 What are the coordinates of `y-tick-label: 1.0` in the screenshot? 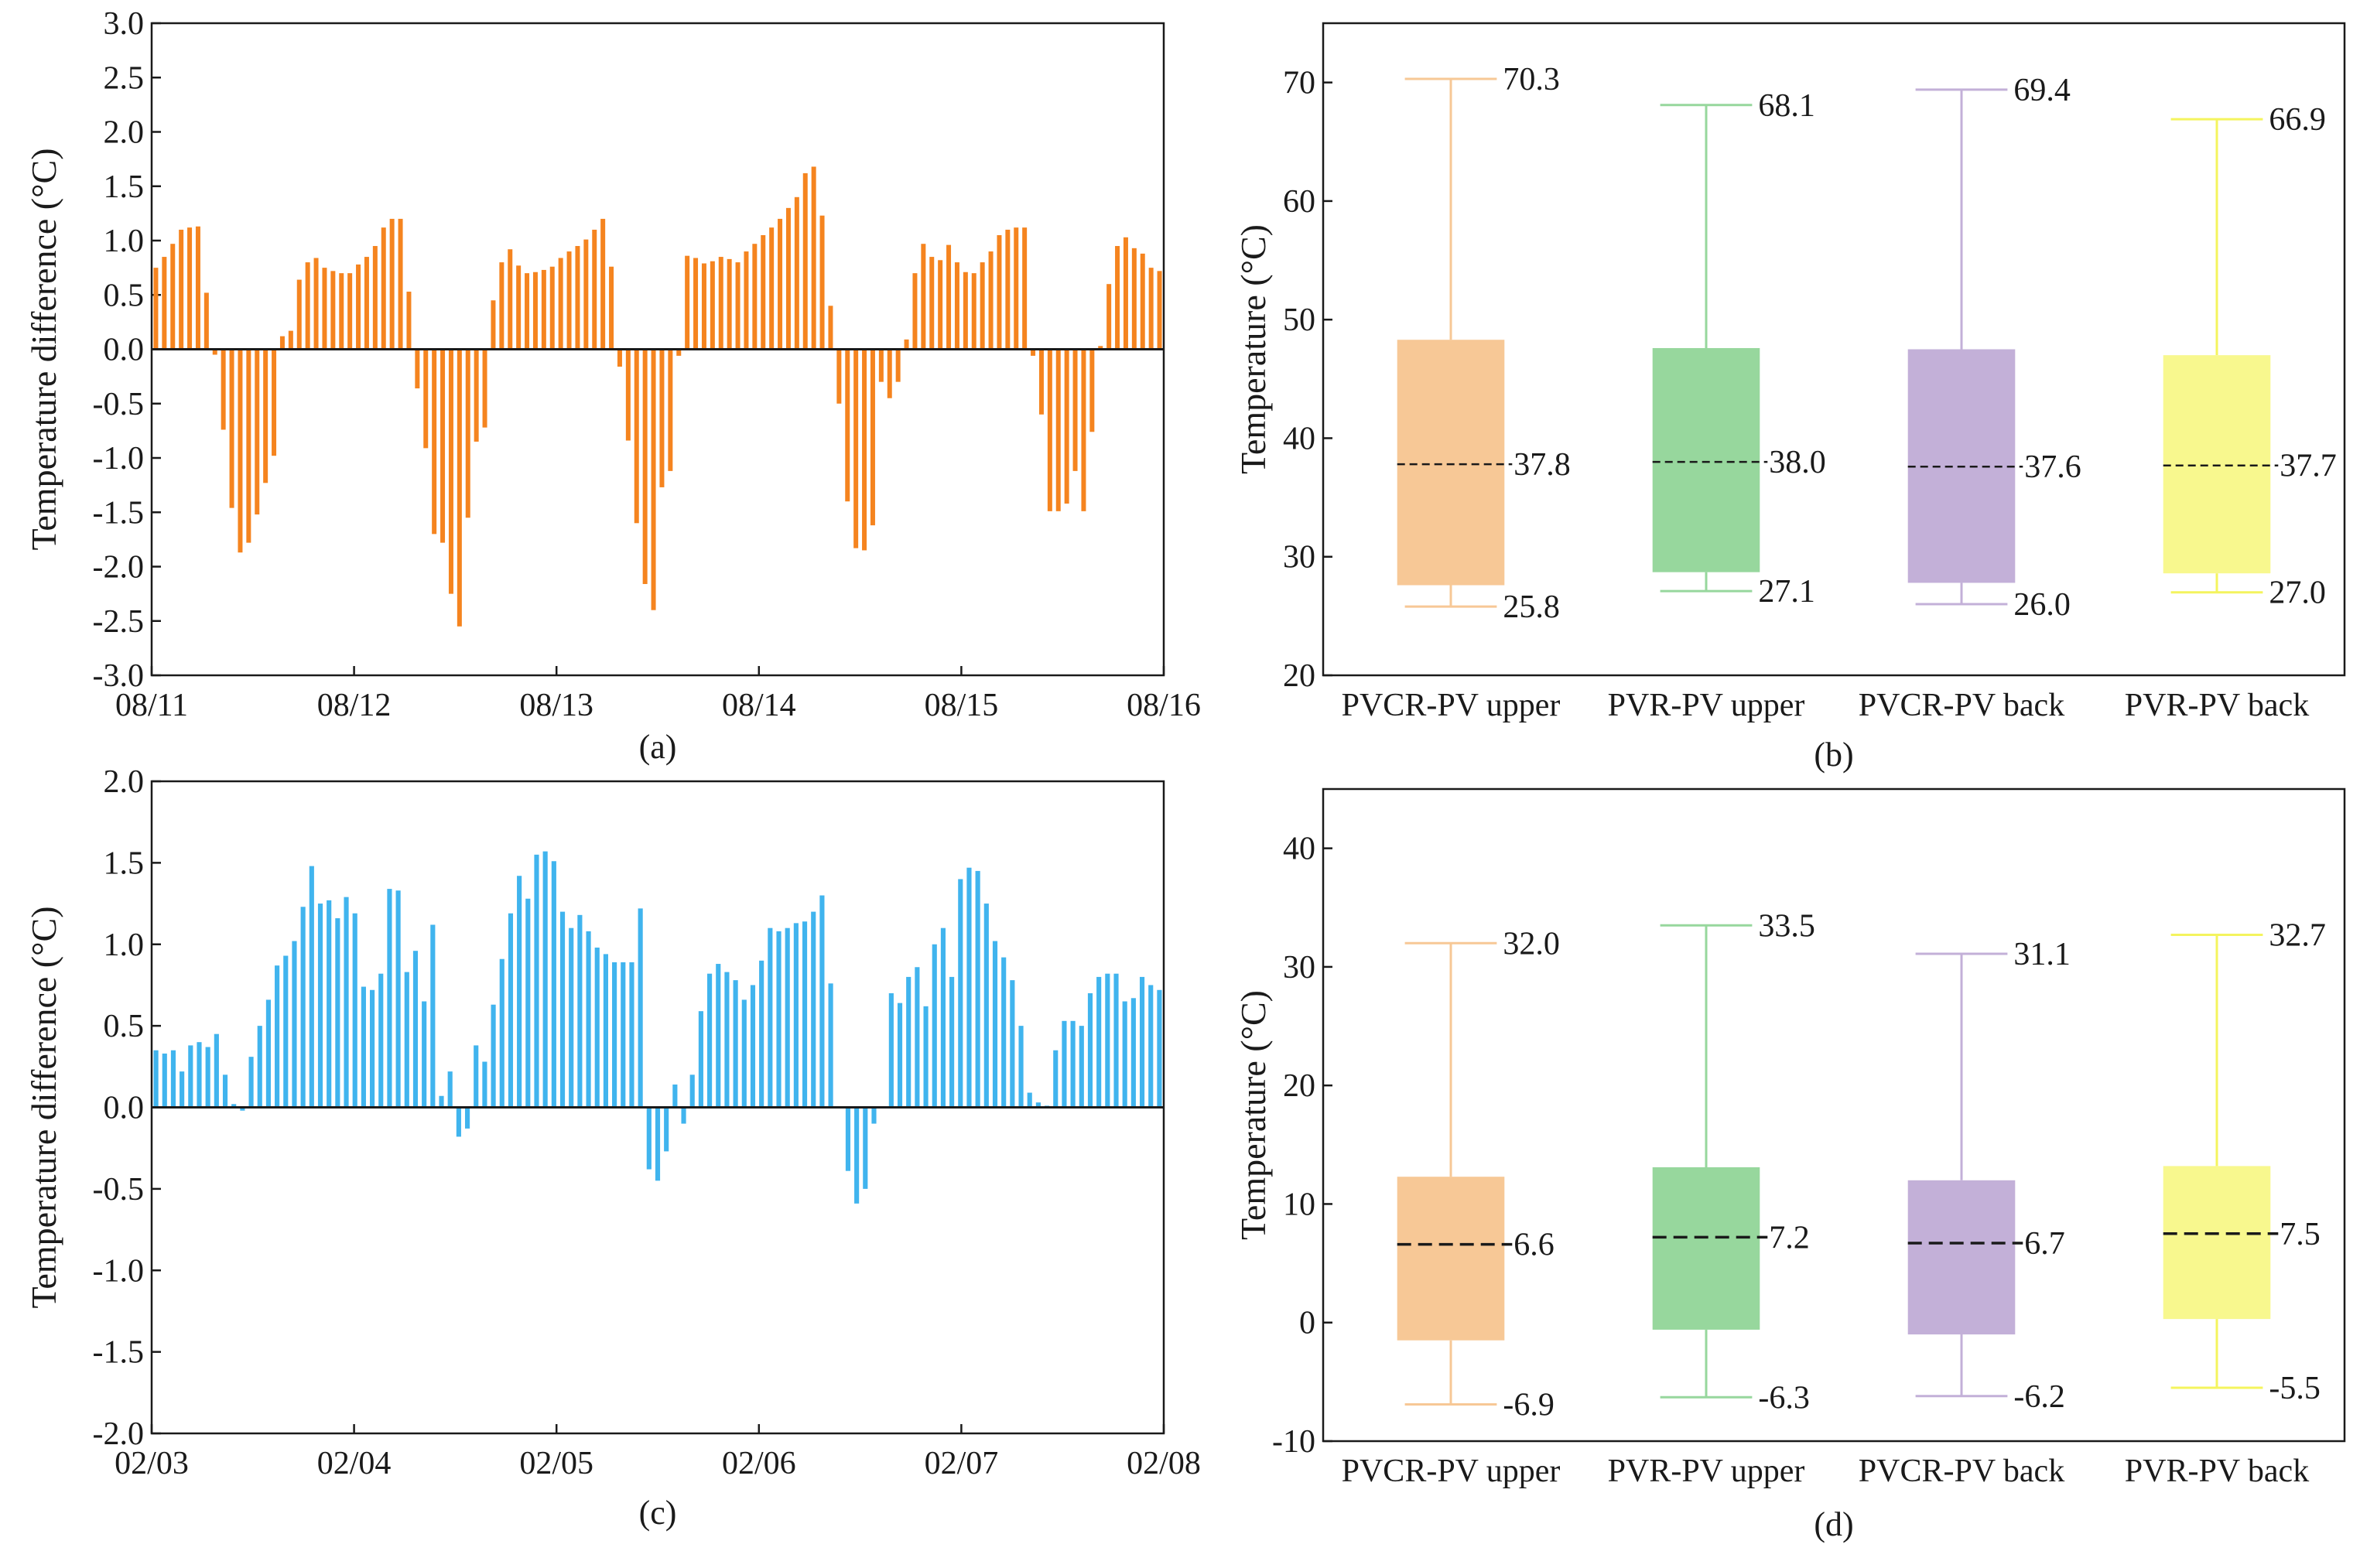 It's located at (125, 241).